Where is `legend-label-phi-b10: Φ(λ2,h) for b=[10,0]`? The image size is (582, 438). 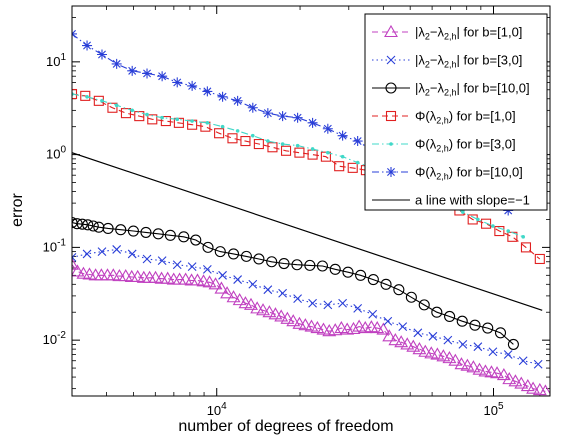 legend-label-phi-b10: Φ(λ2,h) for b=[10,0] is located at coordinates (469, 173).